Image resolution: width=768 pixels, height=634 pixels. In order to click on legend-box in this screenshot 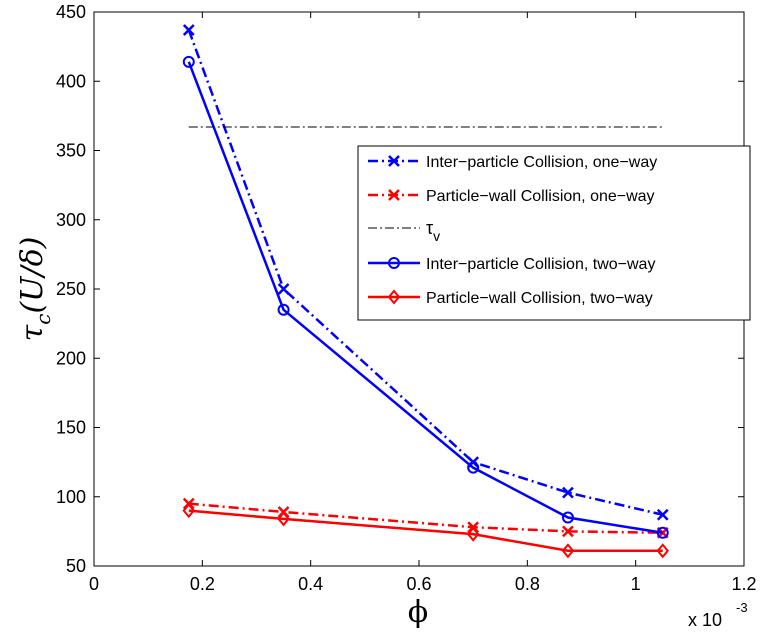, I will do `click(554, 233)`.